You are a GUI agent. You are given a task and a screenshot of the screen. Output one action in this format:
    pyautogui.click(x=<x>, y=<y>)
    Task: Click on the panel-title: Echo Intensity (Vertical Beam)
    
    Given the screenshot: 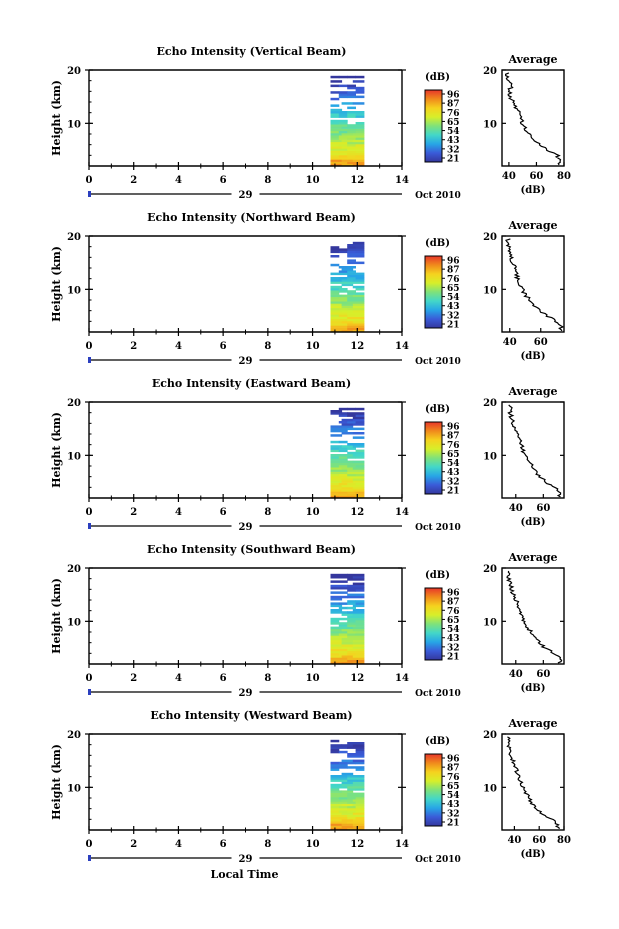 What is the action you would take?
    pyautogui.click(x=251, y=51)
    